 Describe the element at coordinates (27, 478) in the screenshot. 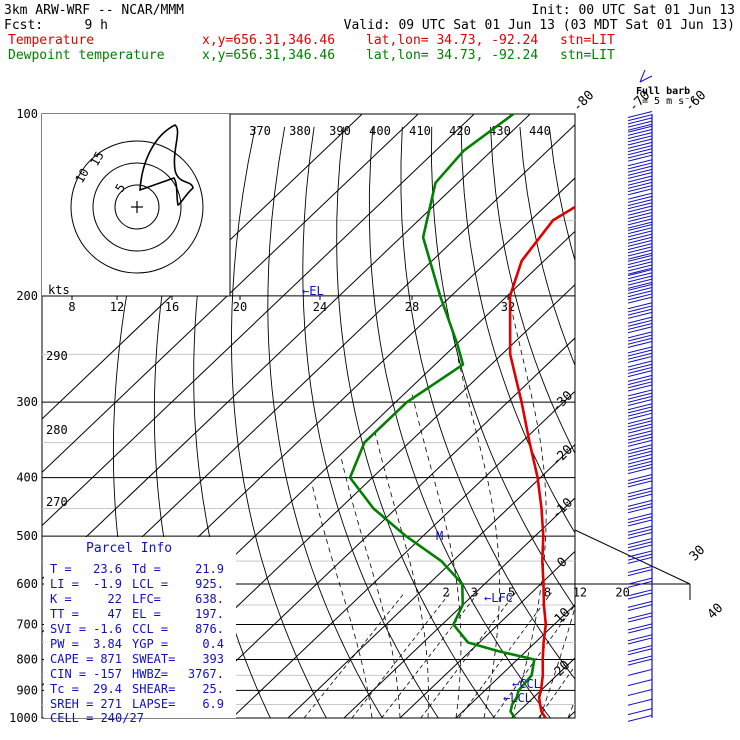

I see `pressure-label-400: 400` at that location.